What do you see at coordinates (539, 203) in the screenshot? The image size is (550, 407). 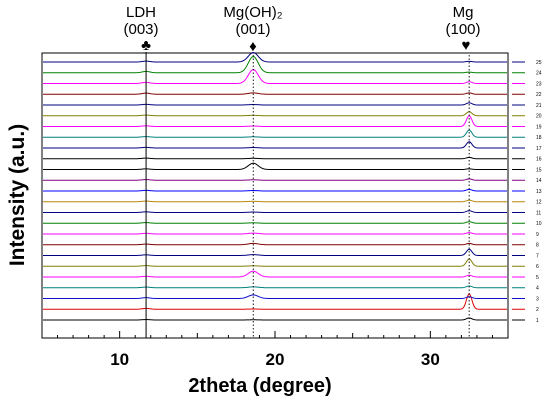 I see `legend-label-12: 12` at bounding box center [539, 203].